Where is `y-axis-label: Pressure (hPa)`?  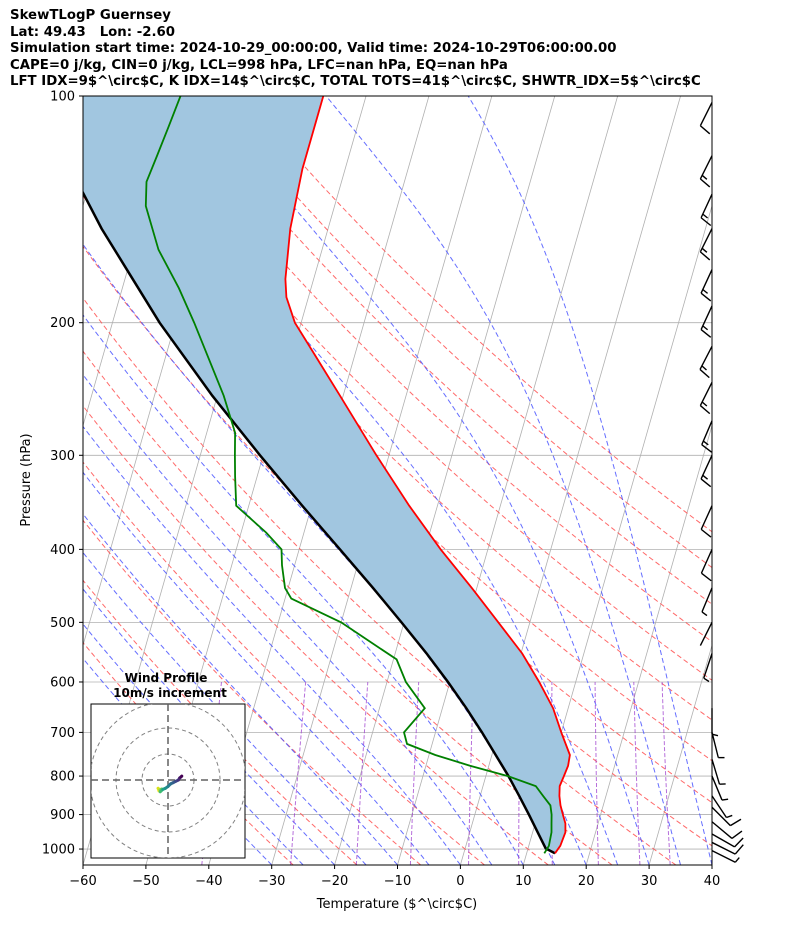
y-axis-label: Pressure (hPa) is located at coordinates (26, 479).